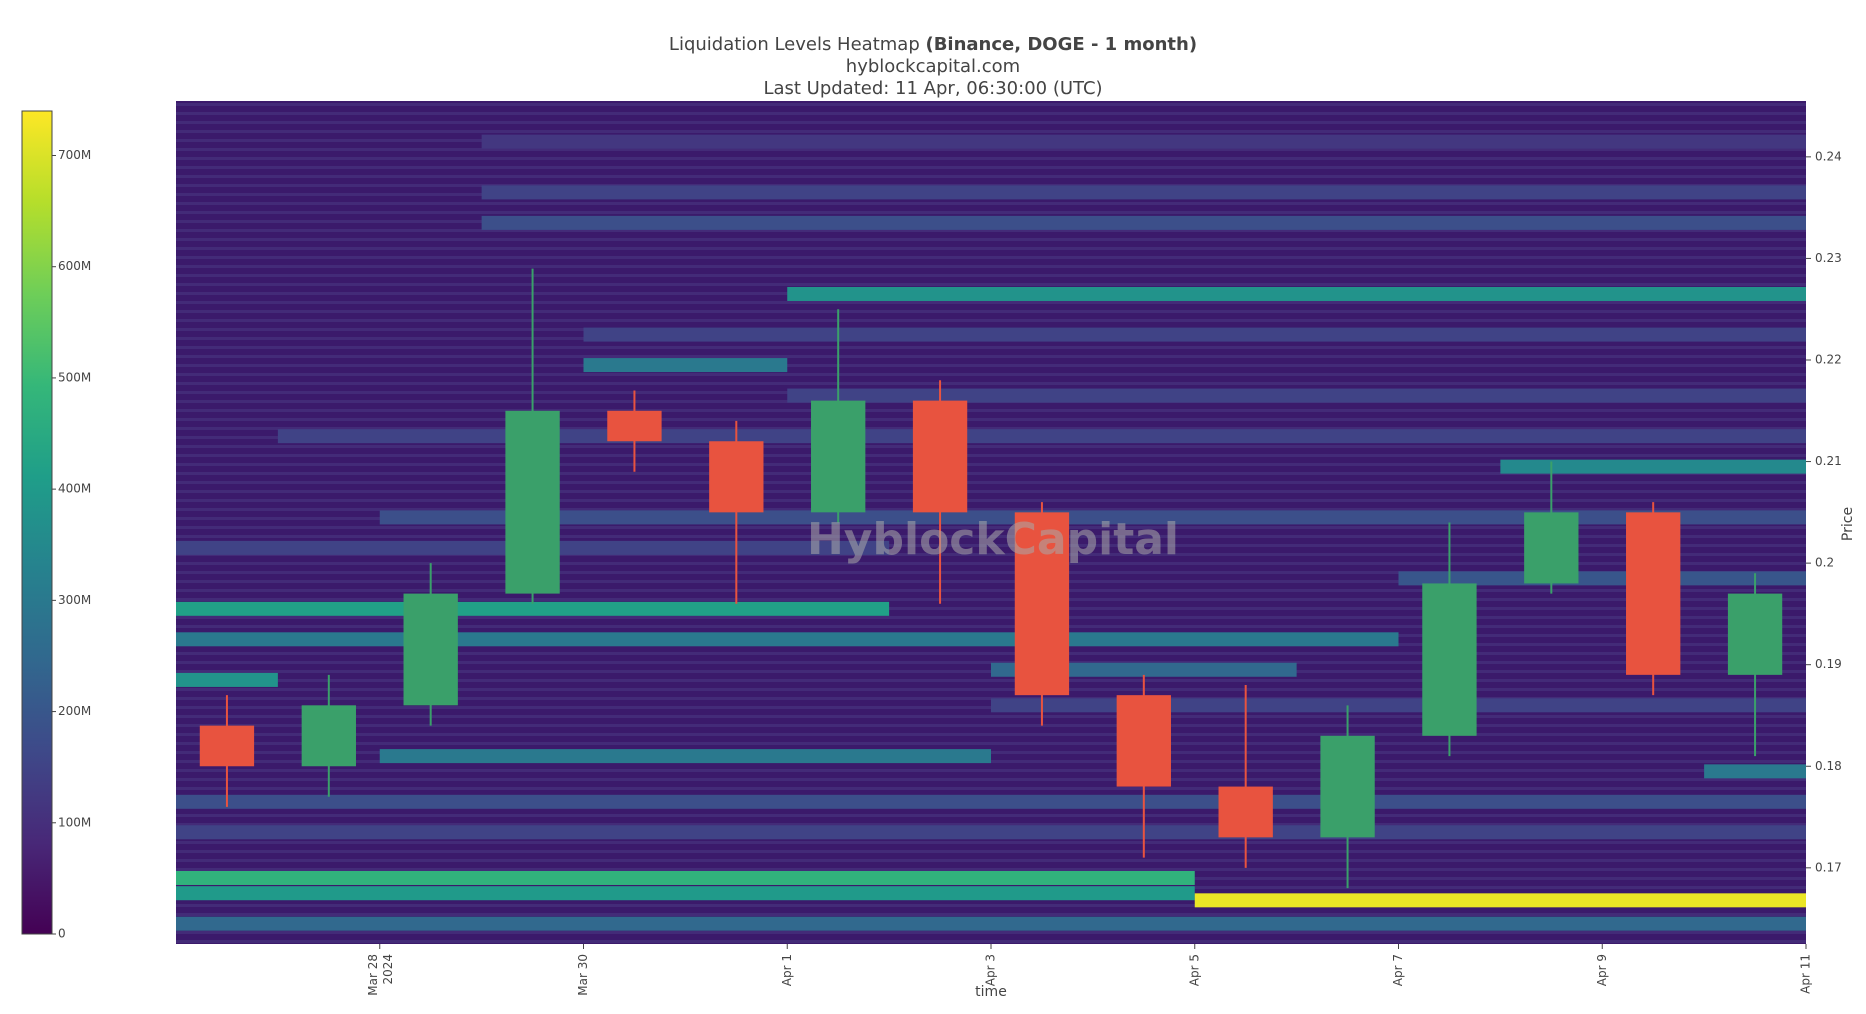 This screenshot has height=1014, width=1866. I want to click on x-tick-label: Apr 1, so click(787, 970).